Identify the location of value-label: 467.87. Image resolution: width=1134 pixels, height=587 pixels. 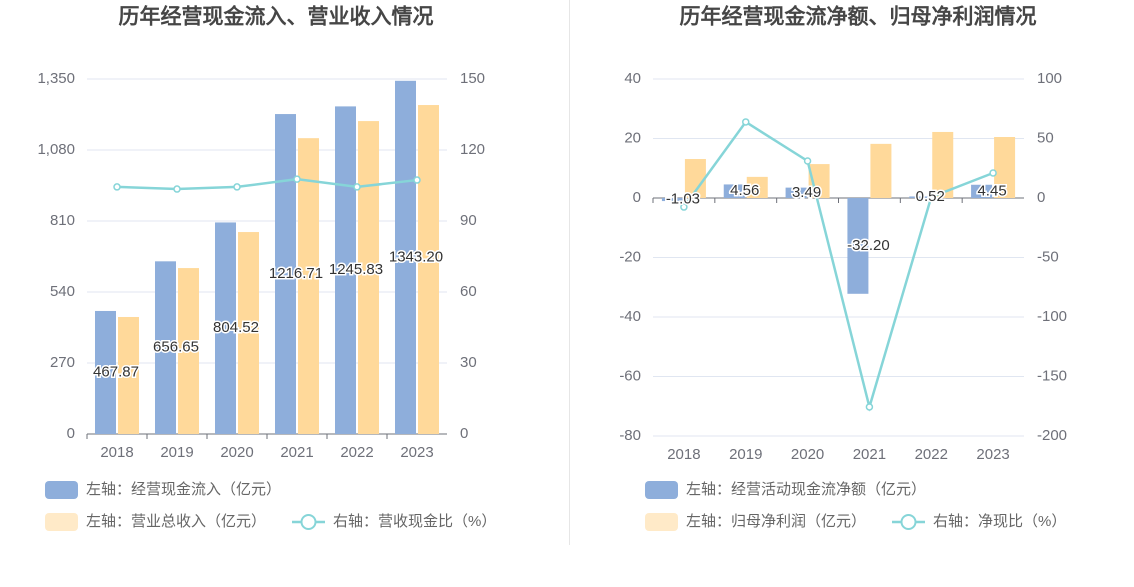
(116, 371).